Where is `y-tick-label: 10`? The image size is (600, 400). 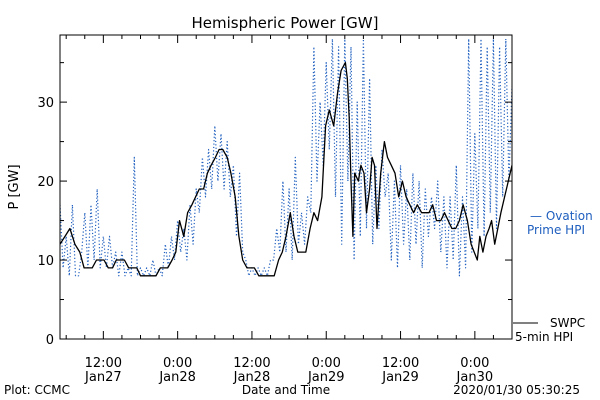 y-tick-label: 10 is located at coordinates (45, 261).